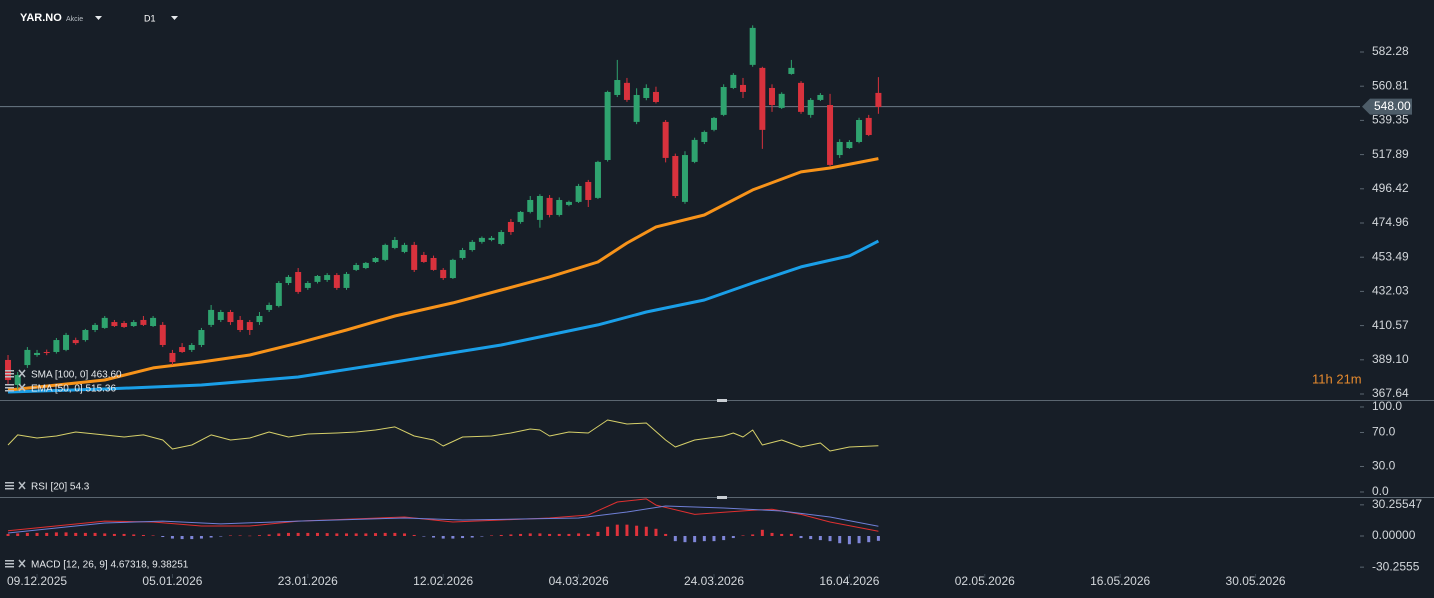  What do you see at coordinates (1384, 466) in the screenshot?
I see `y-tick-label: 30.0` at bounding box center [1384, 466].